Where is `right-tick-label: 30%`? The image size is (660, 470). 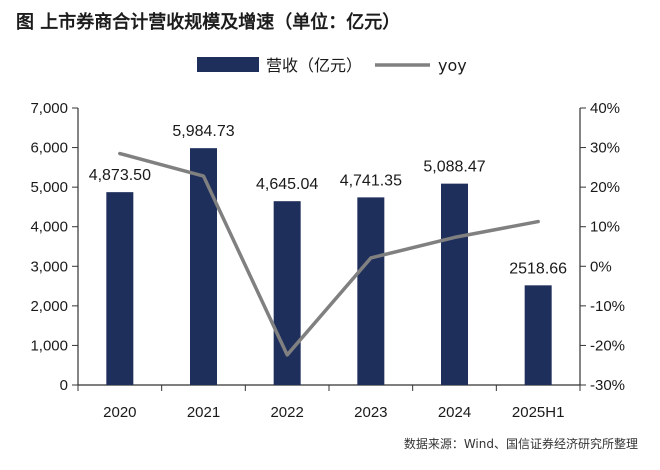
right-tick-label: 30% is located at coordinates (605, 148).